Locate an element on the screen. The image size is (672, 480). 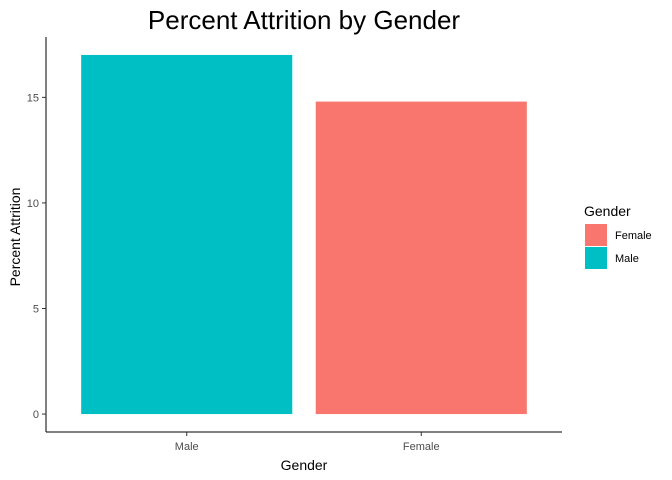
legend-title: Gender is located at coordinates (607, 211).